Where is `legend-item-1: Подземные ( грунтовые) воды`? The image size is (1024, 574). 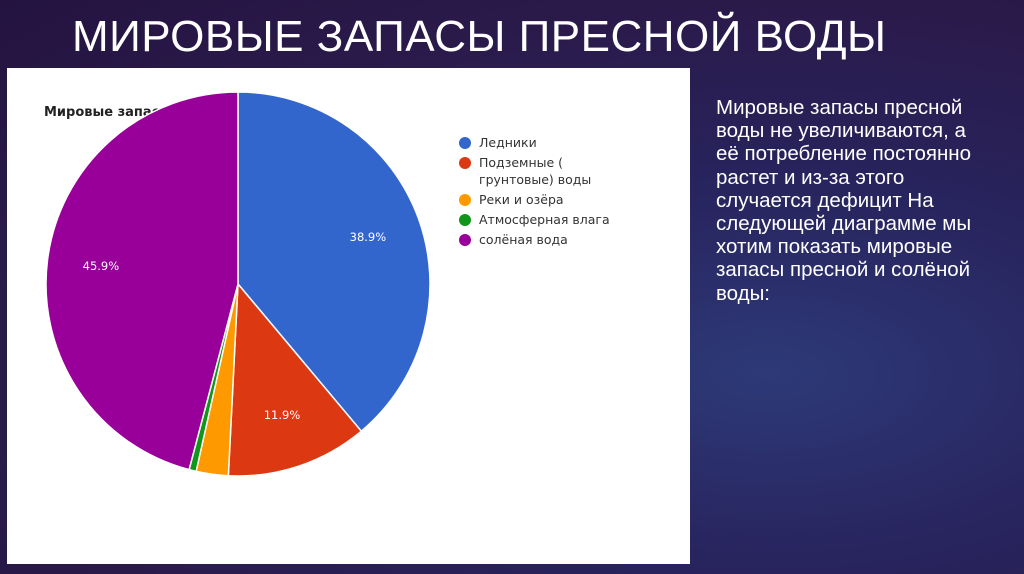 legend-item-1: Подземные ( грунтовые) воды is located at coordinates (525, 171).